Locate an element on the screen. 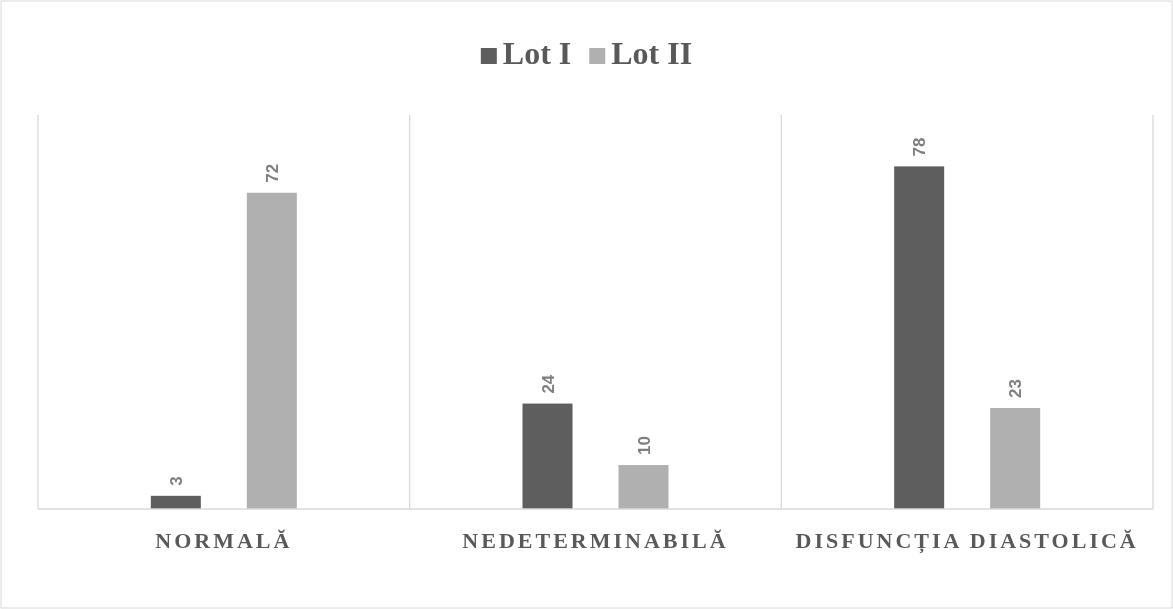  legend-label: Lot I is located at coordinates (537, 53).